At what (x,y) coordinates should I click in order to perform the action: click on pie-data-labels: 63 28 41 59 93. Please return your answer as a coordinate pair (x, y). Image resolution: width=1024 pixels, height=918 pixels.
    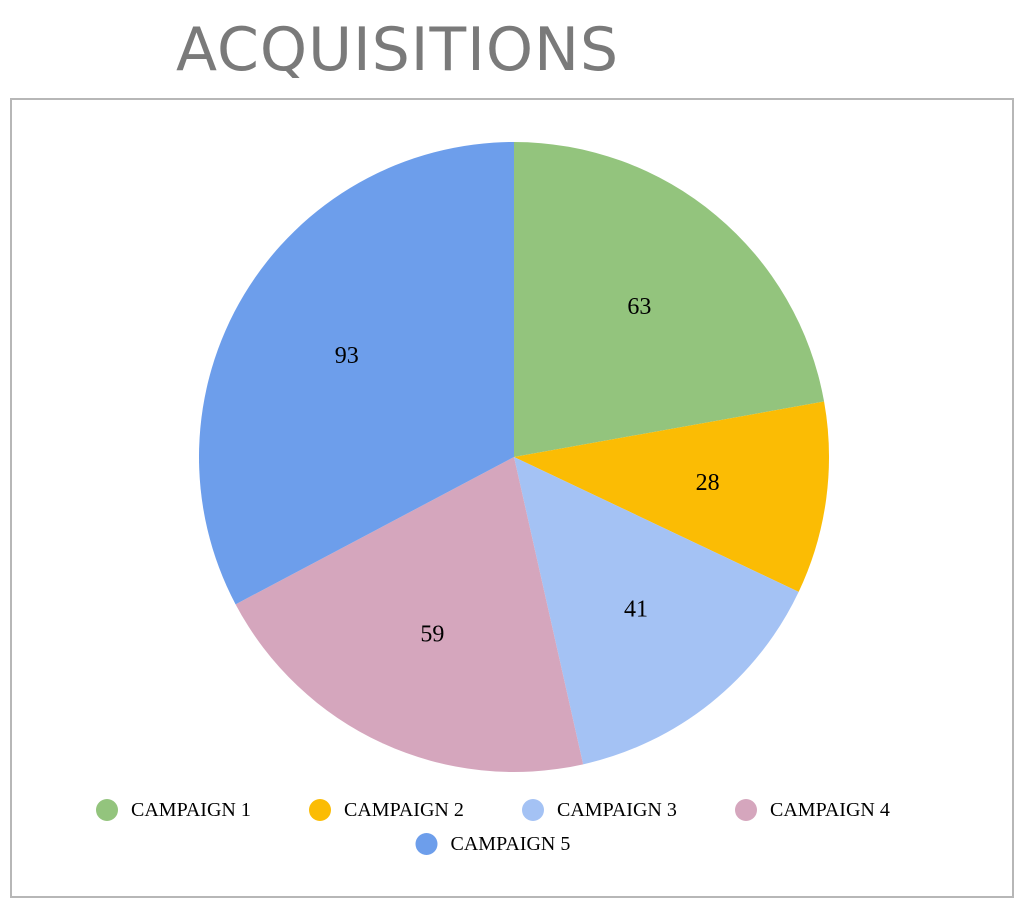
    Looking at the image, I should click on (527, 470).